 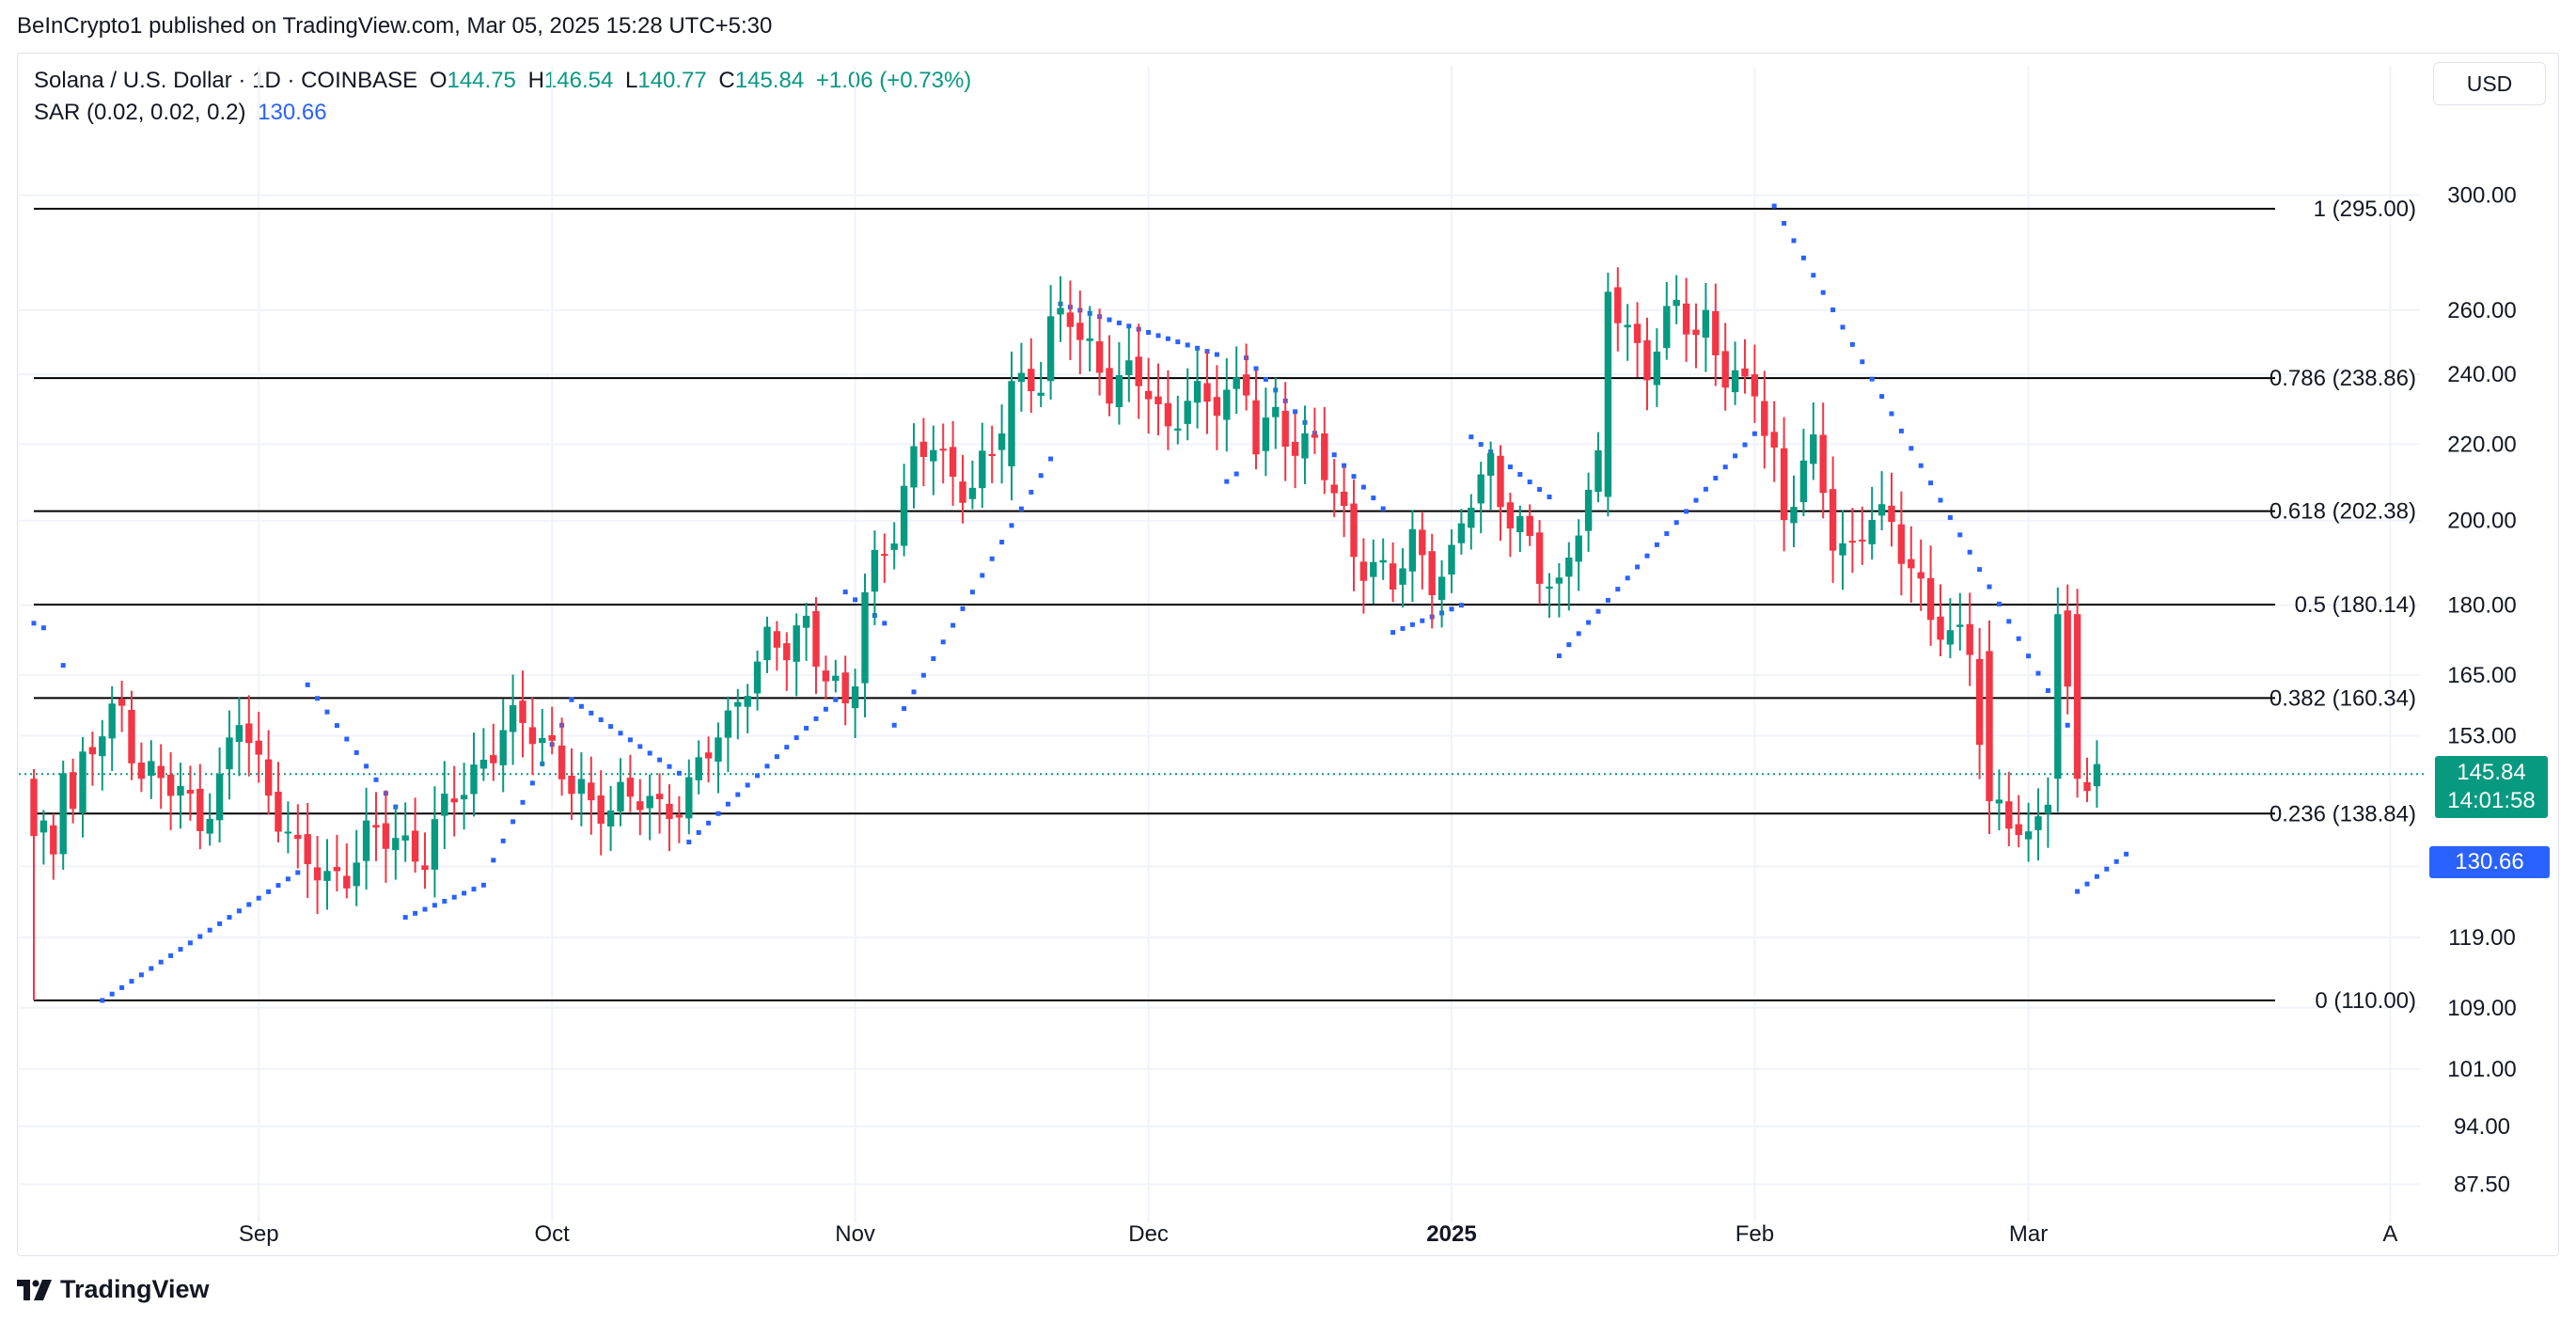 What do you see at coordinates (2481, 1069) in the screenshot?
I see `y-tick-label: 101.00` at bounding box center [2481, 1069].